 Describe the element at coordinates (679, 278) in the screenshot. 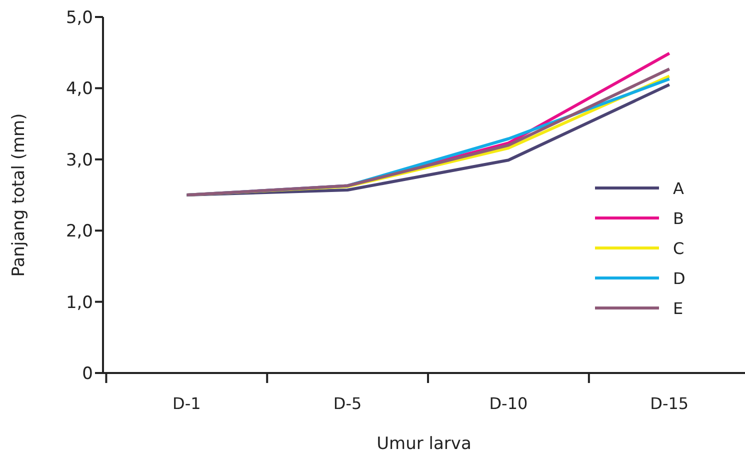

I see `legend-label: D` at that location.